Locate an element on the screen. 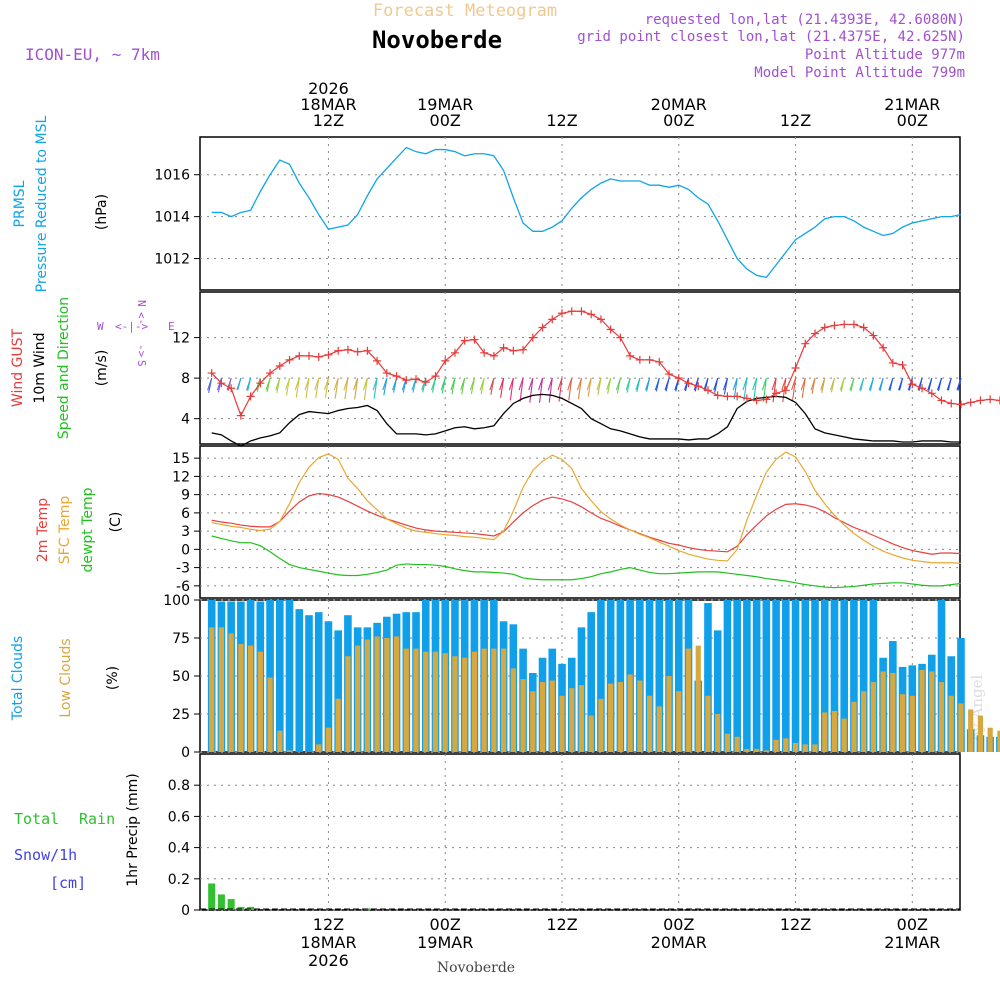 This screenshot has width=1000, height=1000. precipitation-y-tick-label: 0.8 is located at coordinates (179, 786).